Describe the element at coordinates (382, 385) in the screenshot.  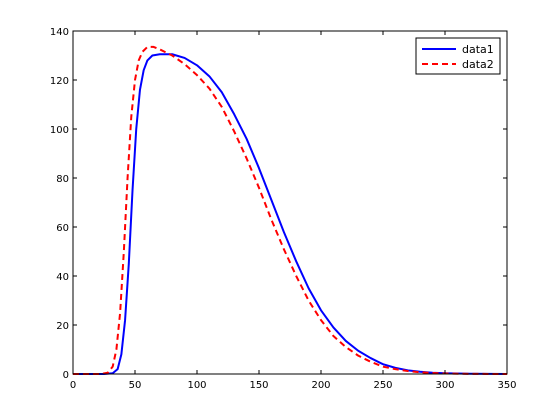
I see `x-tick-label: 250` at that location.